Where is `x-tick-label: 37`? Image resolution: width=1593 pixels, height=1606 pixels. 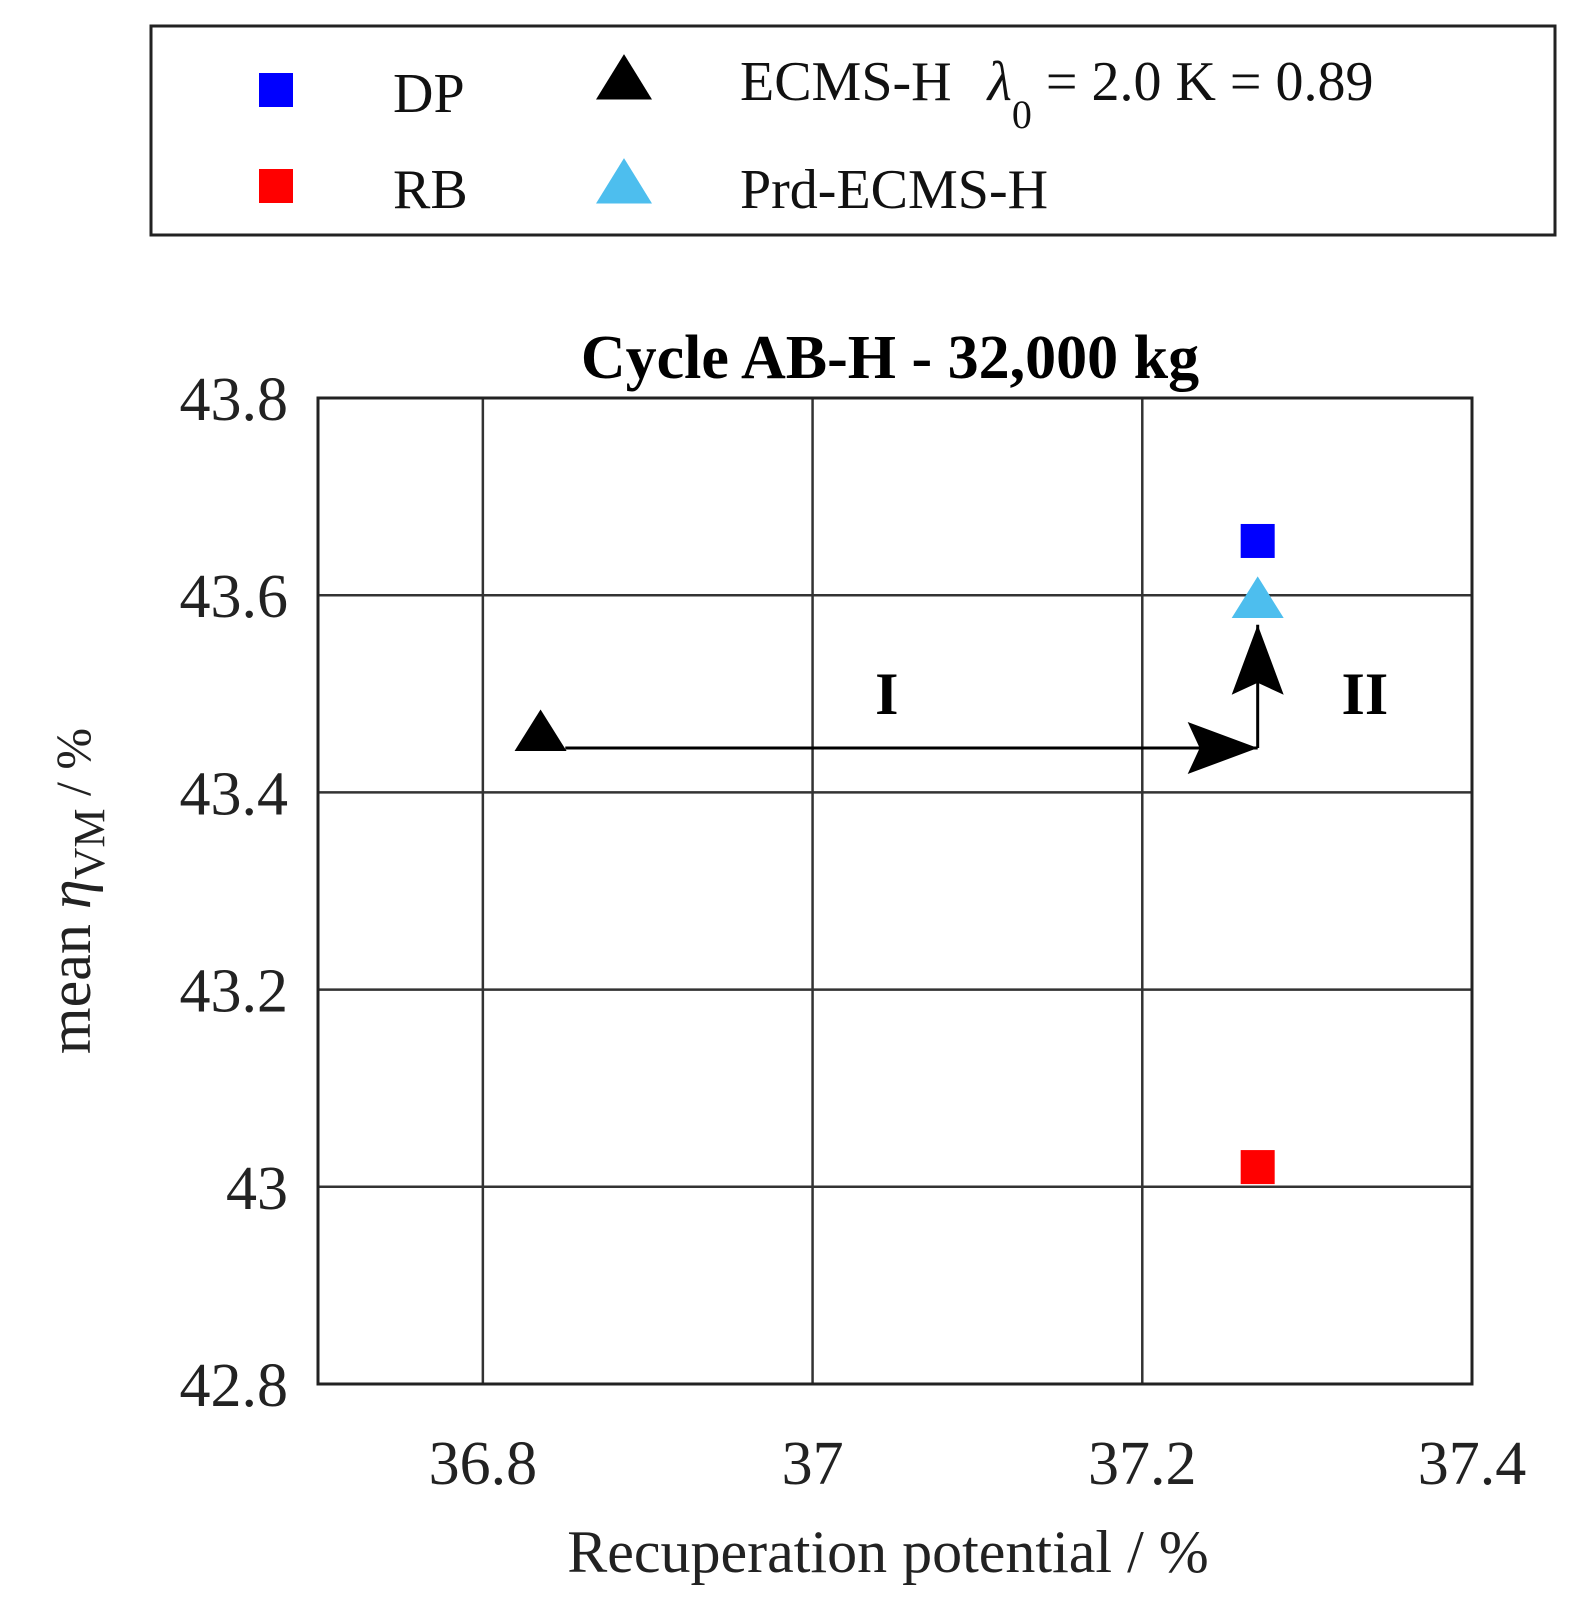
x-tick-label: 37 is located at coordinates (813, 1464).